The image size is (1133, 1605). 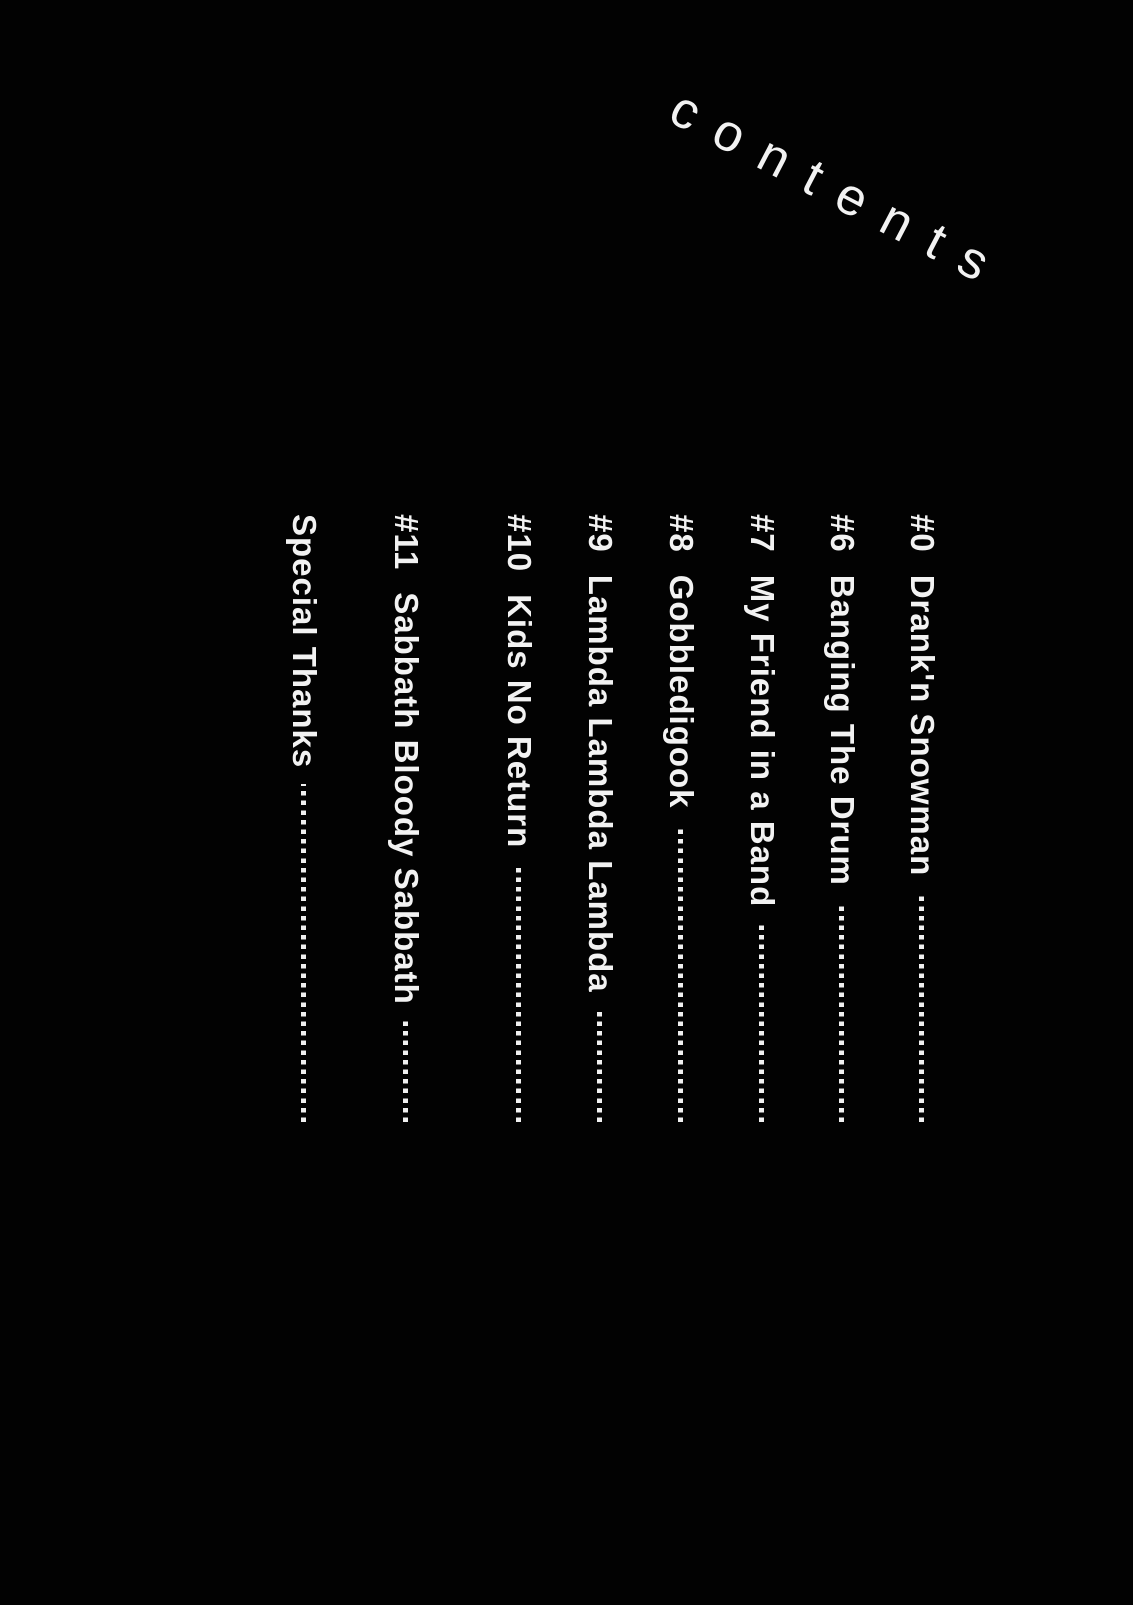 What do you see at coordinates (600, 533) in the screenshot?
I see `chapter-number: #9` at bounding box center [600, 533].